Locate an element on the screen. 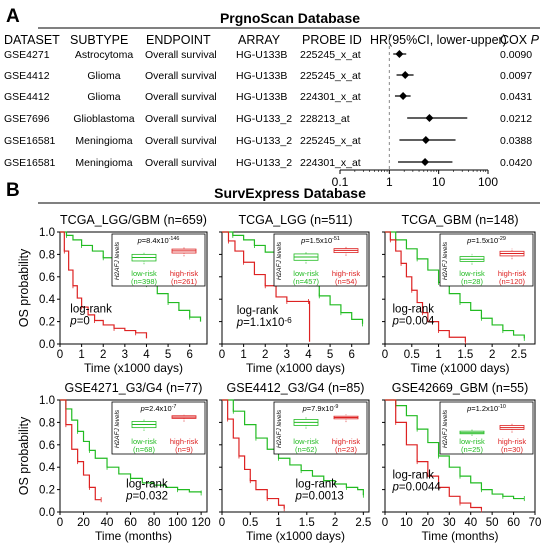 Image resolution: width=545 pixels, height=550 pixels. km-y-tick-label: 0.6 is located at coordinates (47, 446).